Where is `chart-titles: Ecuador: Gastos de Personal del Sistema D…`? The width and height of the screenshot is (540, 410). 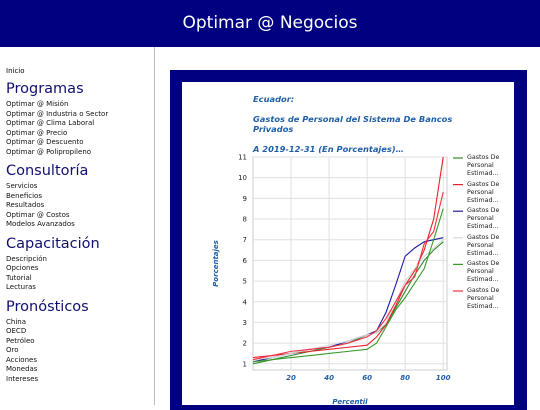
chart-titles: Ecuador: Gastos de Personal del Sistema D… is located at coordinates (353, 129).